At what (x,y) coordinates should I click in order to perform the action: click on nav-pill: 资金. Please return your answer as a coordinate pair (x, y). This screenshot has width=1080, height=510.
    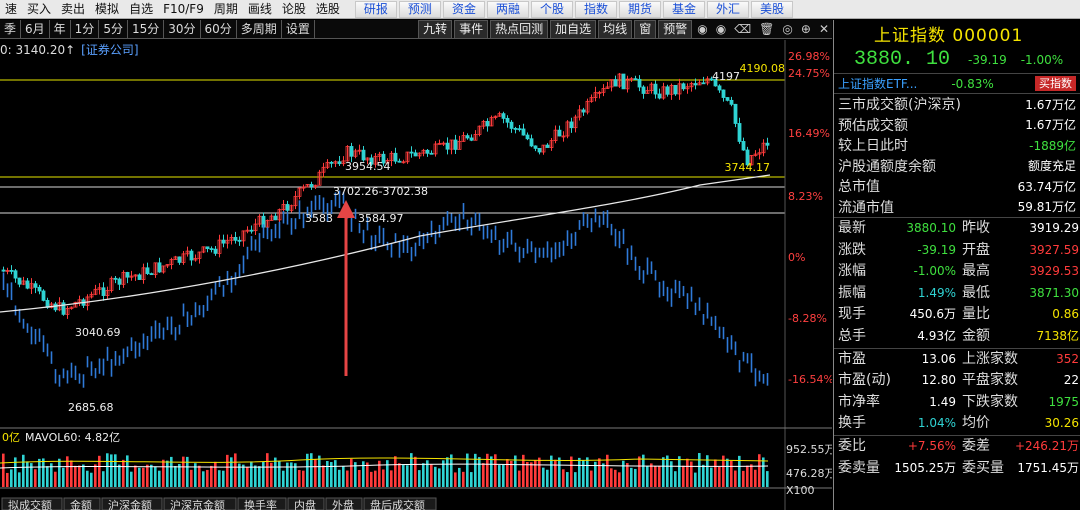
    Looking at the image, I should click on (463, 9).